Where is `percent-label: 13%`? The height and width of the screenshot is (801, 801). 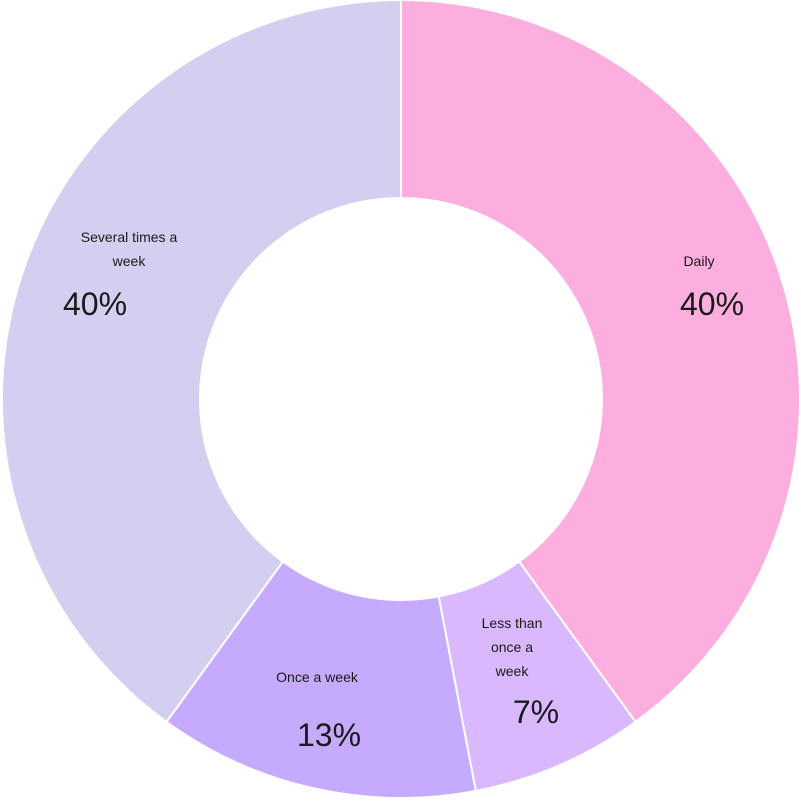 percent-label: 13% is located at coordinates (329, 735).